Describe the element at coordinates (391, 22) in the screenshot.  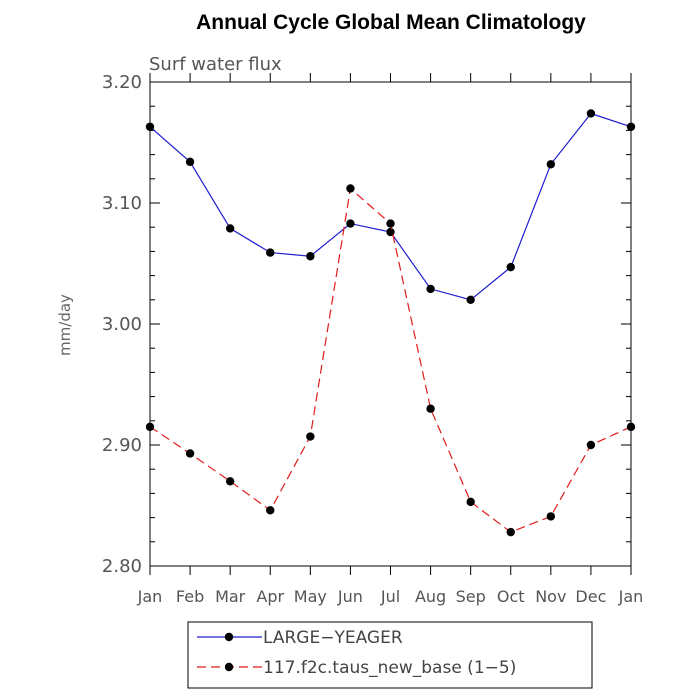
I see `chart-title: Annual Cycle Global Mean Climatology` at that location.